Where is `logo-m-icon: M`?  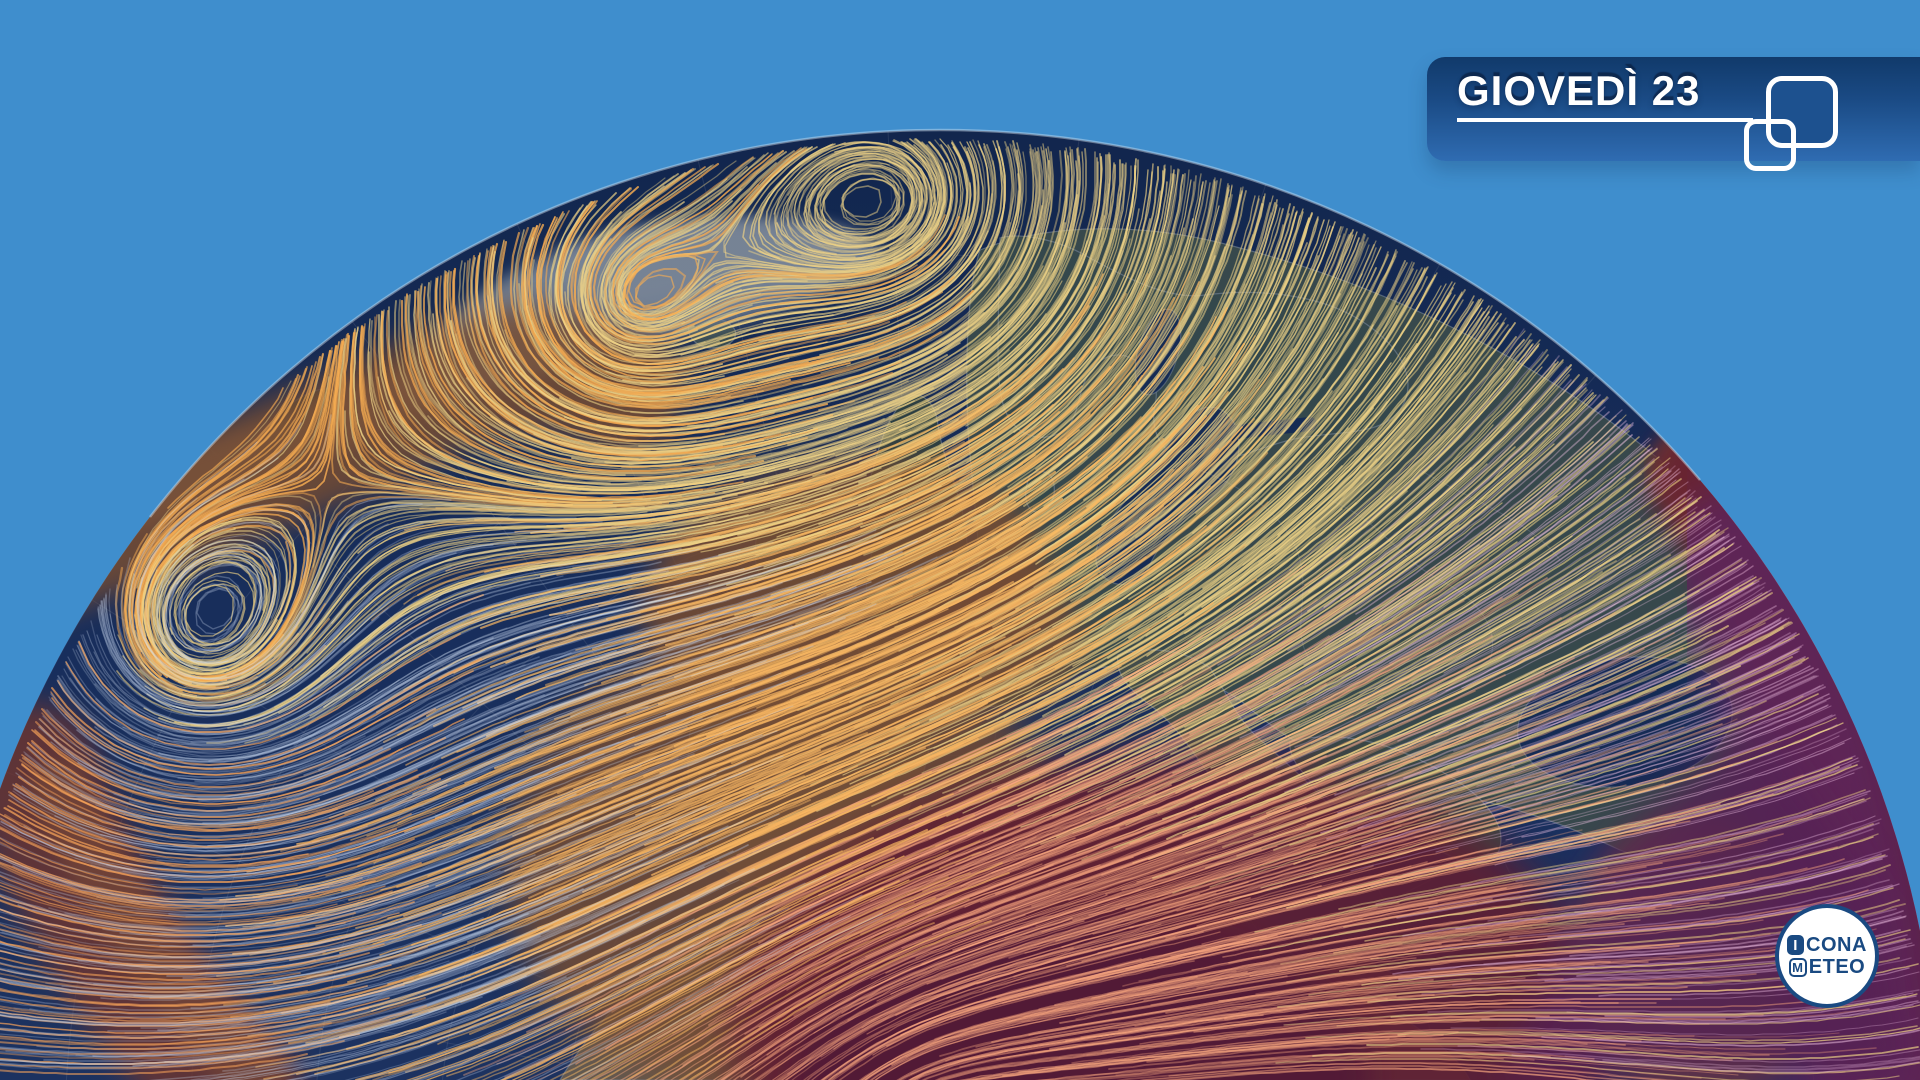 logo-m-icon: M is located at coordinates (1797, 967).